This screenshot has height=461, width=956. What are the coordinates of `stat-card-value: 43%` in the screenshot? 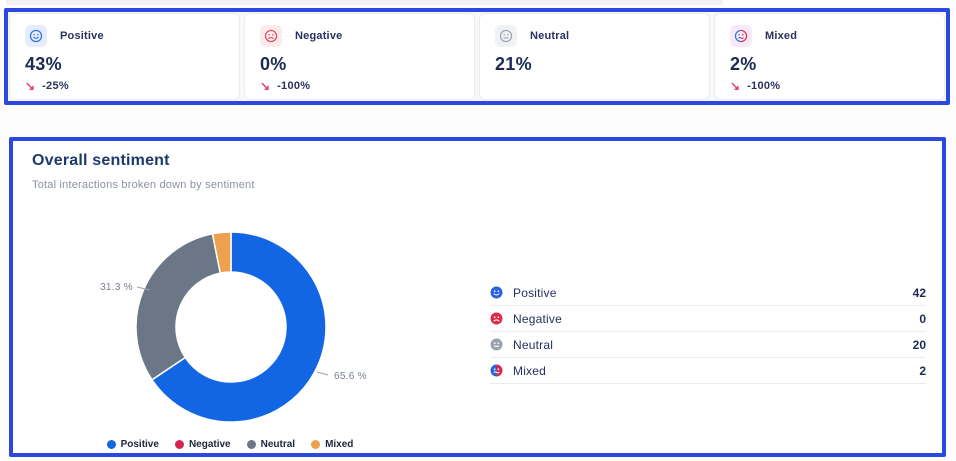 It's located at (43, 64).